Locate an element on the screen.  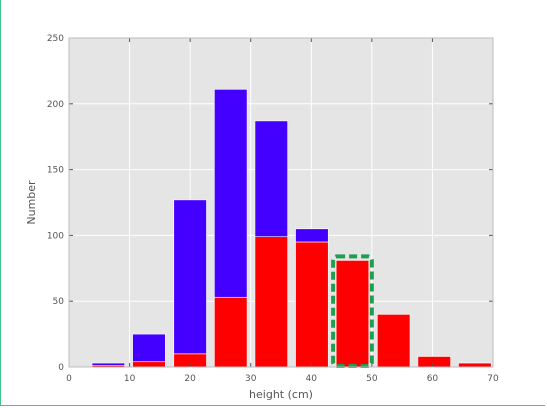
highlight-dashed-box is located at coordinates (352, 311).